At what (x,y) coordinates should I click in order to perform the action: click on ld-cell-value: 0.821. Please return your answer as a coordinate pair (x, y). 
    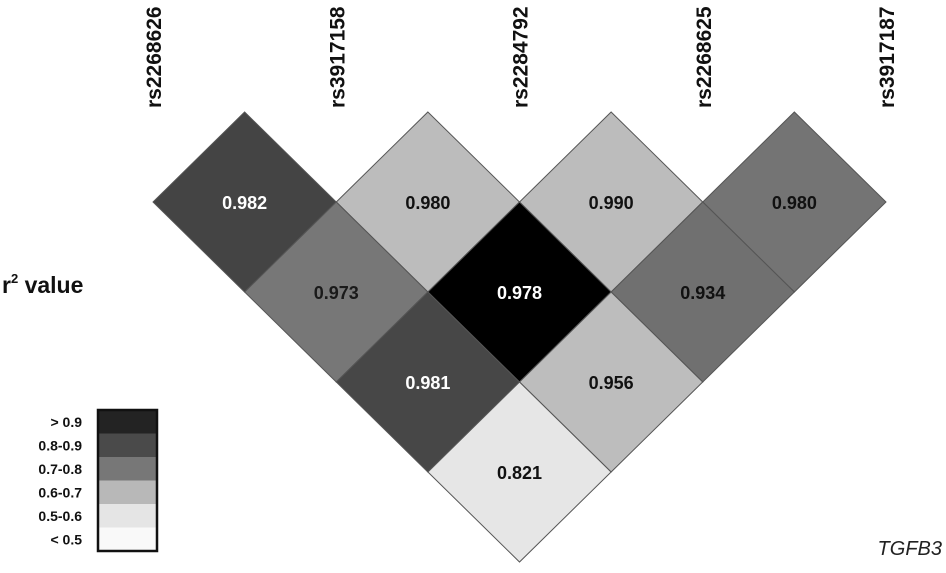
    Looking at the image, I should click on (519, 473).